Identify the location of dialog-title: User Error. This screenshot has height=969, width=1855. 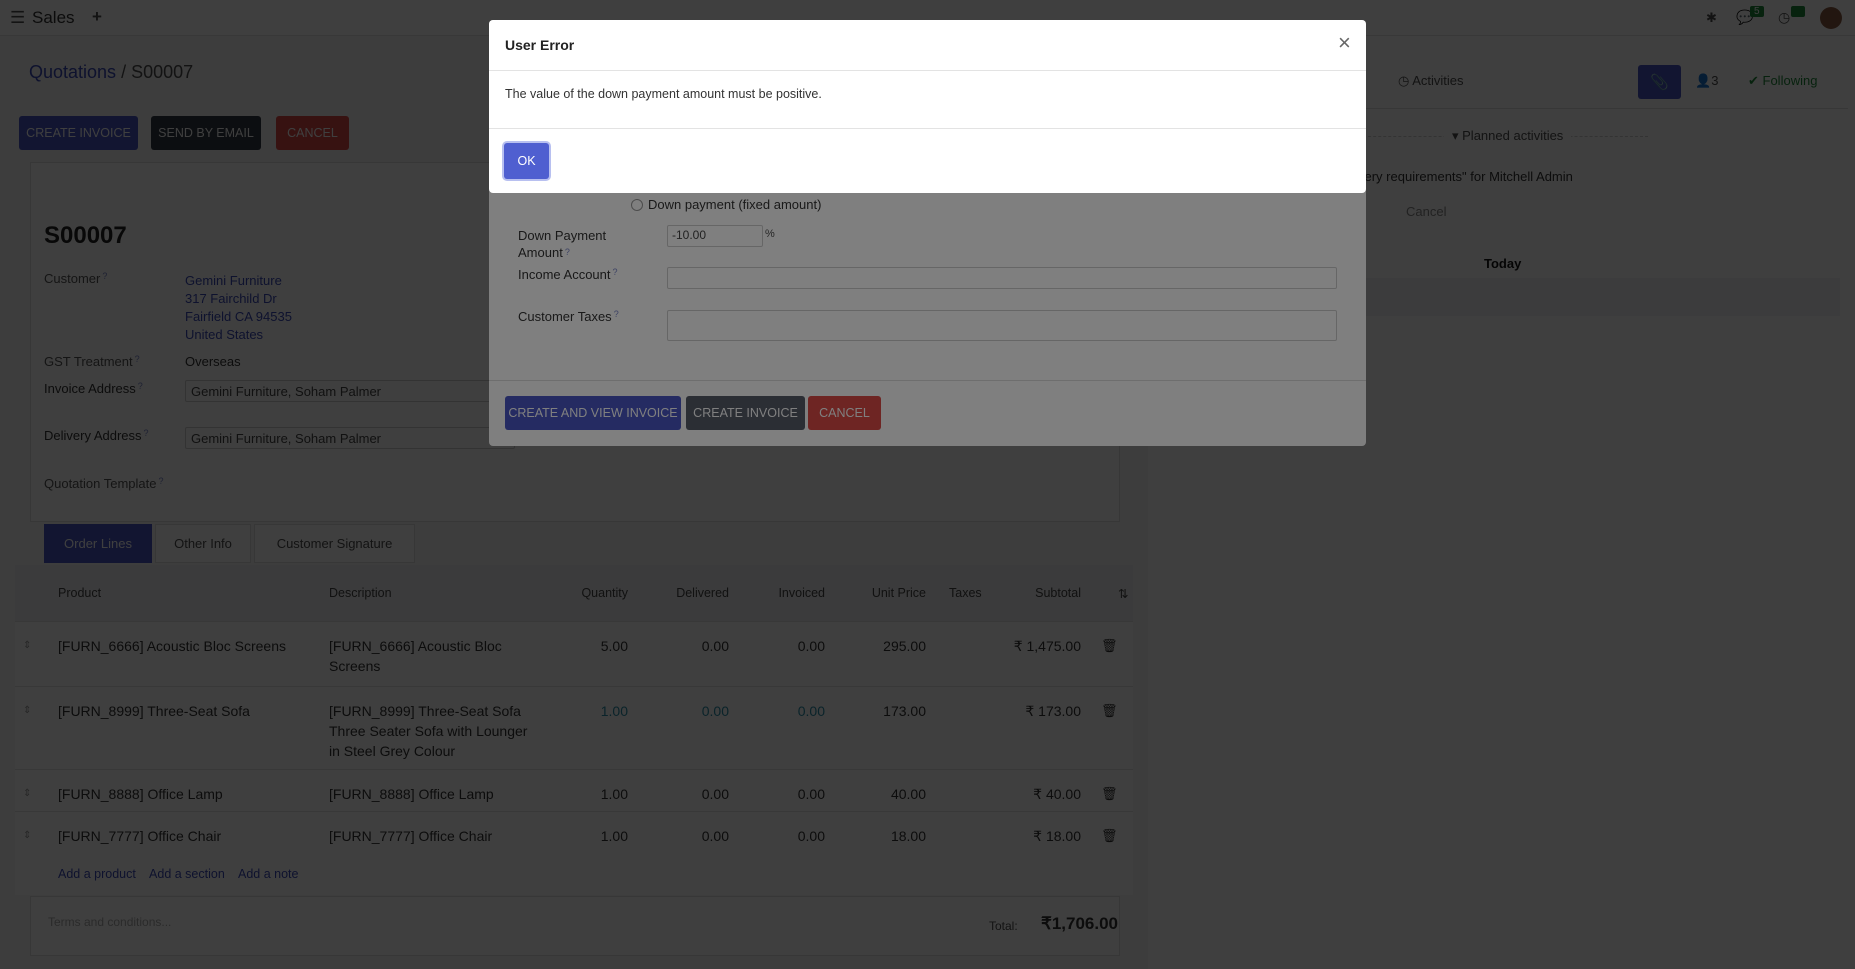
(540, 45).